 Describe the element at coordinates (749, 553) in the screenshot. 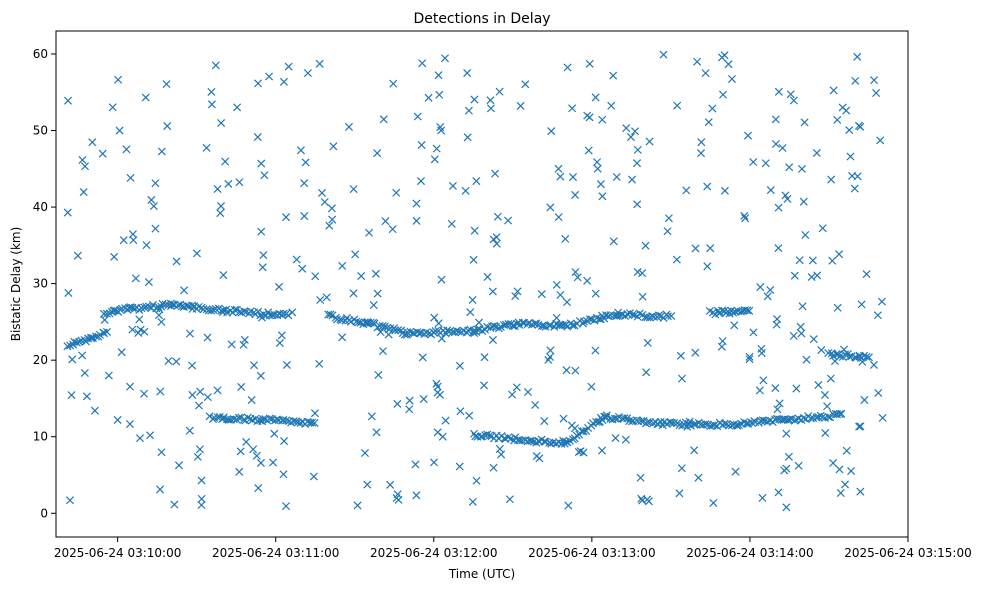

I see `x-tick-label: 2025-06-24 03:14:00` at that location.